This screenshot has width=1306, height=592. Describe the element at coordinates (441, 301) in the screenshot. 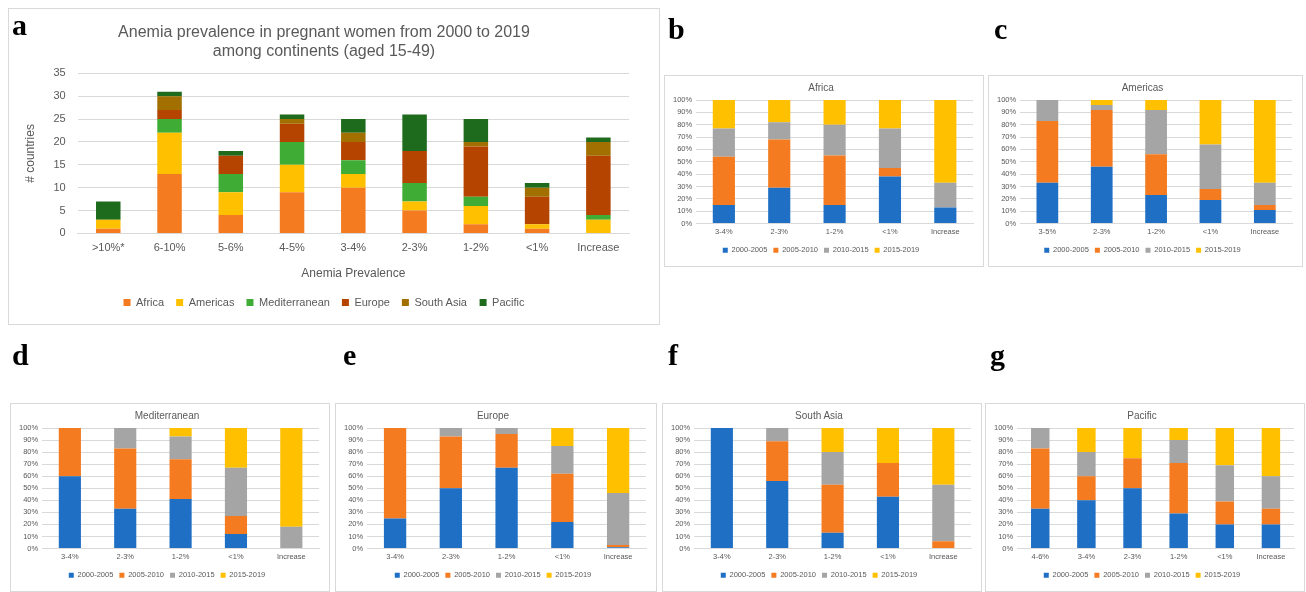

I see `legend-label: South Asia` at that location.